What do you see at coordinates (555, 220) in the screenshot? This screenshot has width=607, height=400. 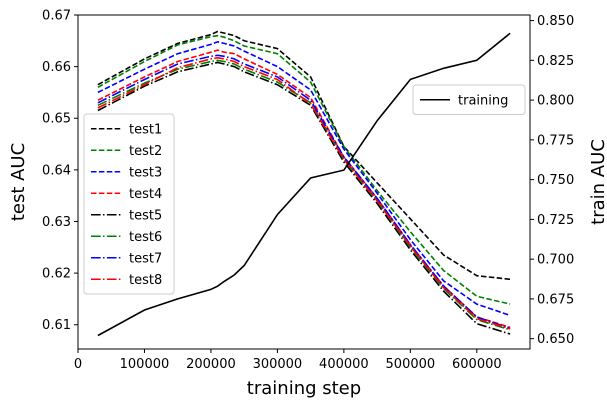 I see `y-right-tick-label: 0.725` at bounding box center [555, 220].